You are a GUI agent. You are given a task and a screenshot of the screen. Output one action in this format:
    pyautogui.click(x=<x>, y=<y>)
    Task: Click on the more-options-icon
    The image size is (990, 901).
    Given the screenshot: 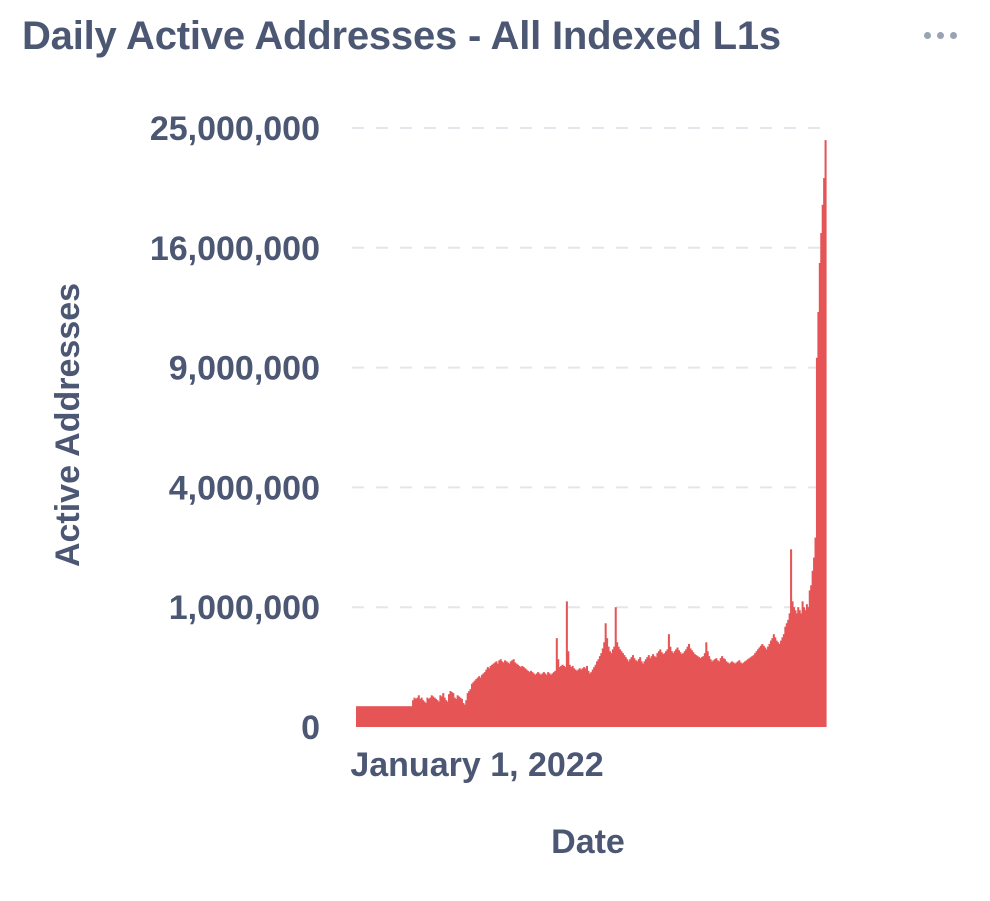 What is the action you would take?
    pyautogui.click(x=940, y=35)
    